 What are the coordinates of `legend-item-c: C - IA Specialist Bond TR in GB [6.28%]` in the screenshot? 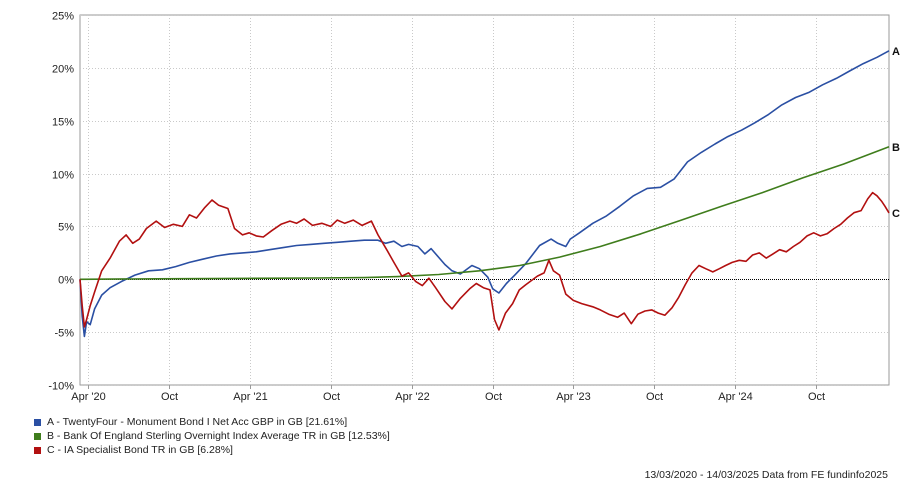 It's located at (212, 450).